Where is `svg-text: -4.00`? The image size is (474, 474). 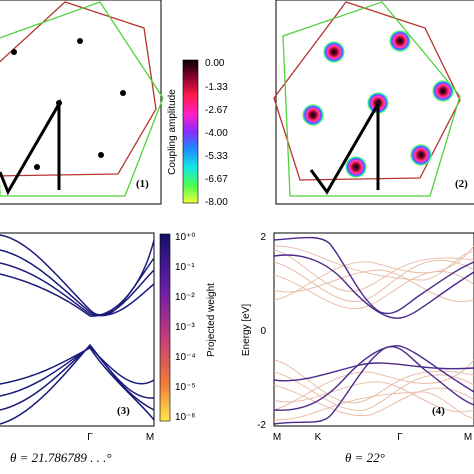 svg-text: -4.00 is located at coordinates (216, 133).